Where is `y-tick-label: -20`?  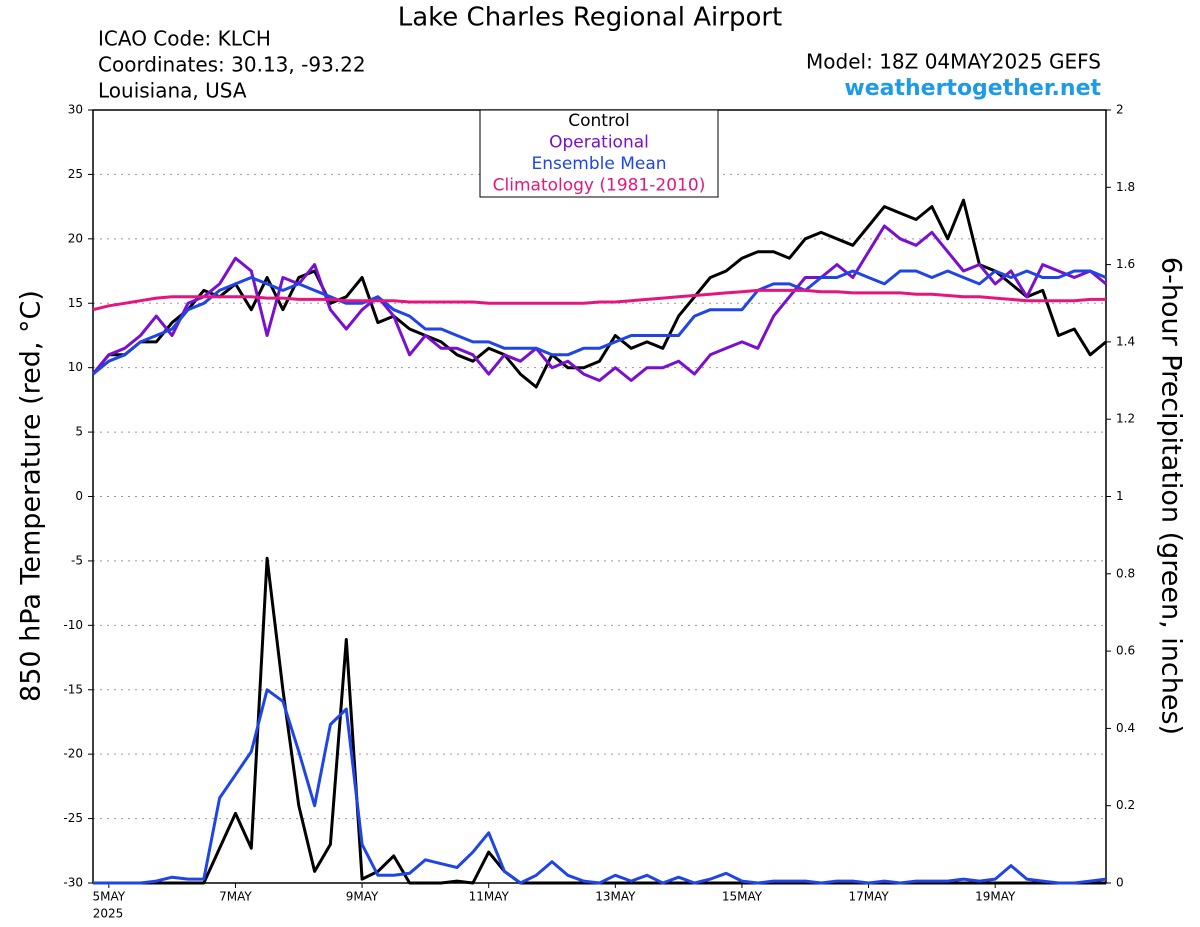
y-tick-label: -20 is located at coordinates (73, 754).